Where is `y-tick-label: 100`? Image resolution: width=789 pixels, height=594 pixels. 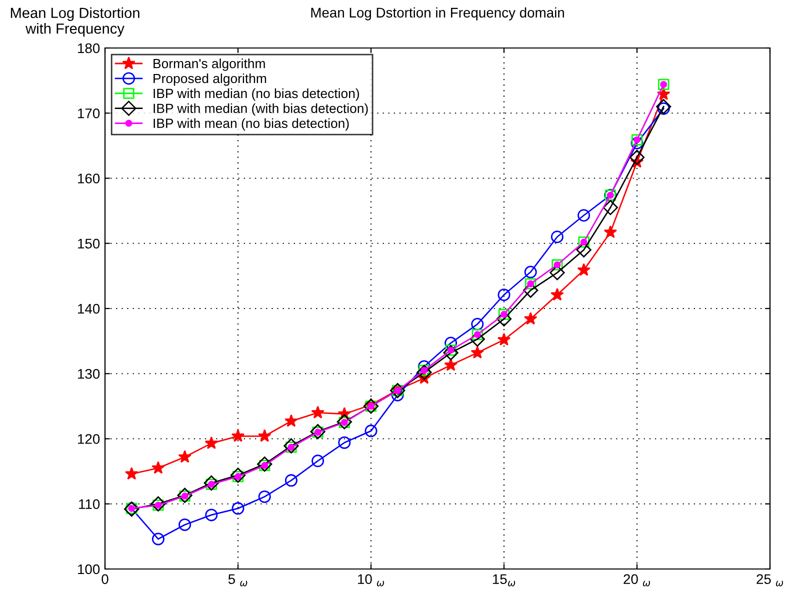 y-tick-label: 100 is located at coordinates (89, 569).